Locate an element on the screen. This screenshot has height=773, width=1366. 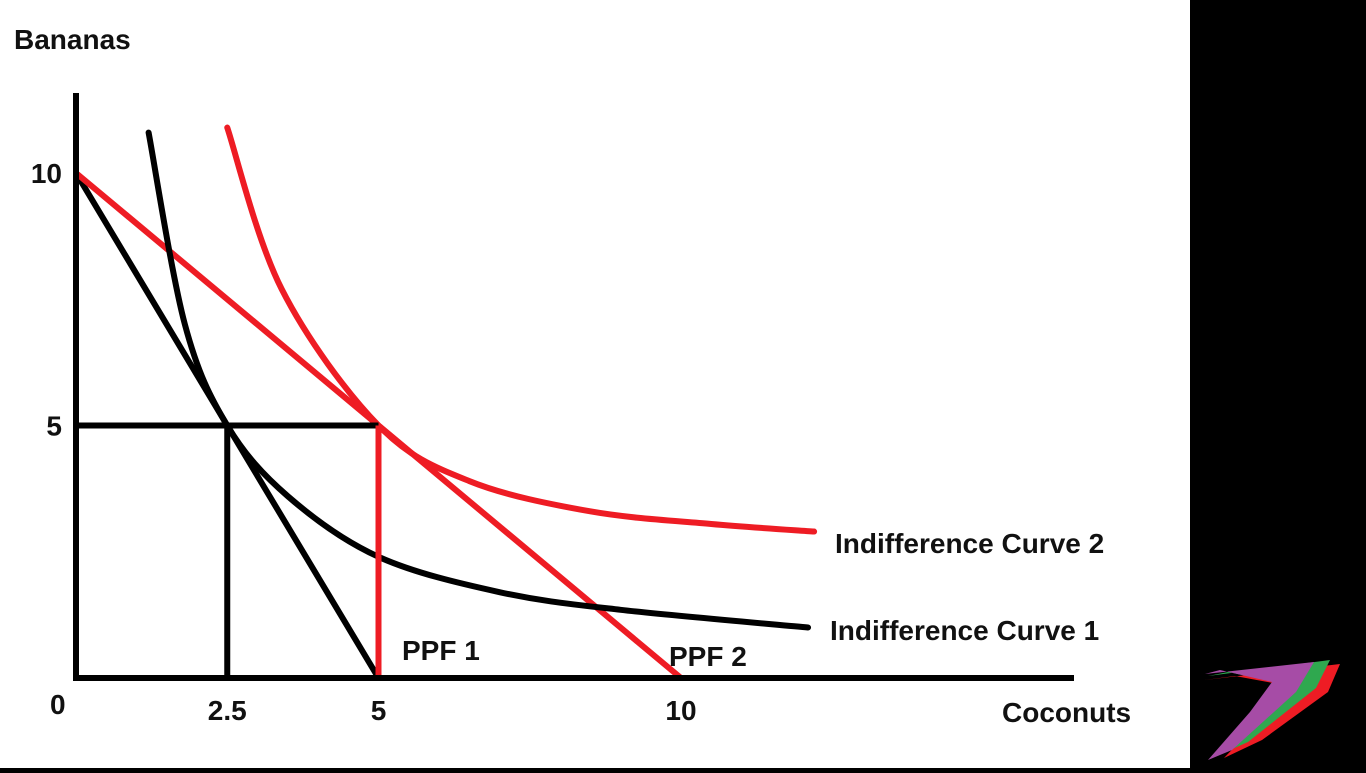
x-tick-label-5: 5 is located at coordinates (379, 710).